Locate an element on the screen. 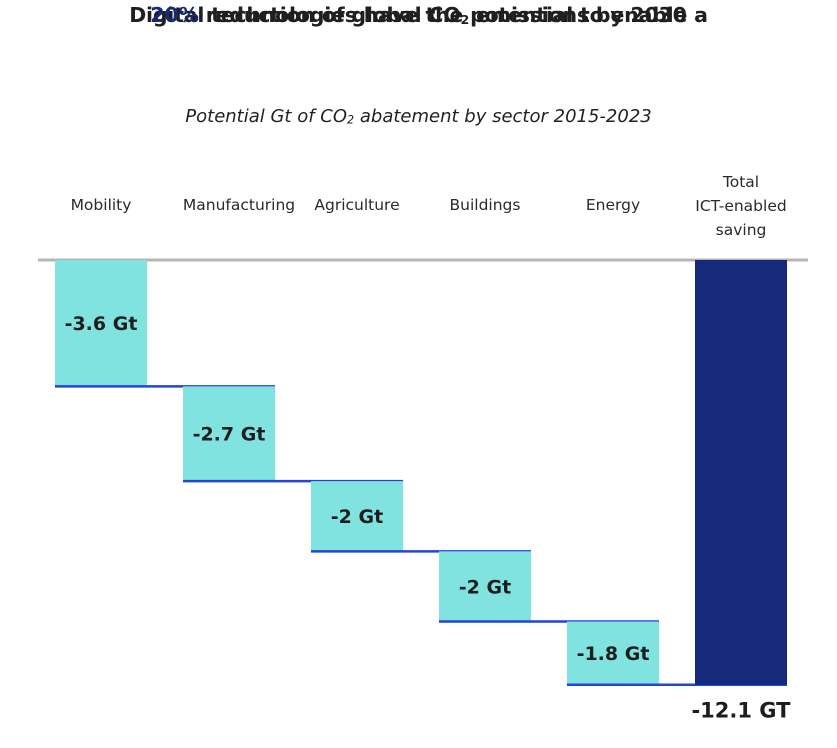 This screenshot has width=837, height=748. category-label: Manufacturing is located at coordinates (239, 205).